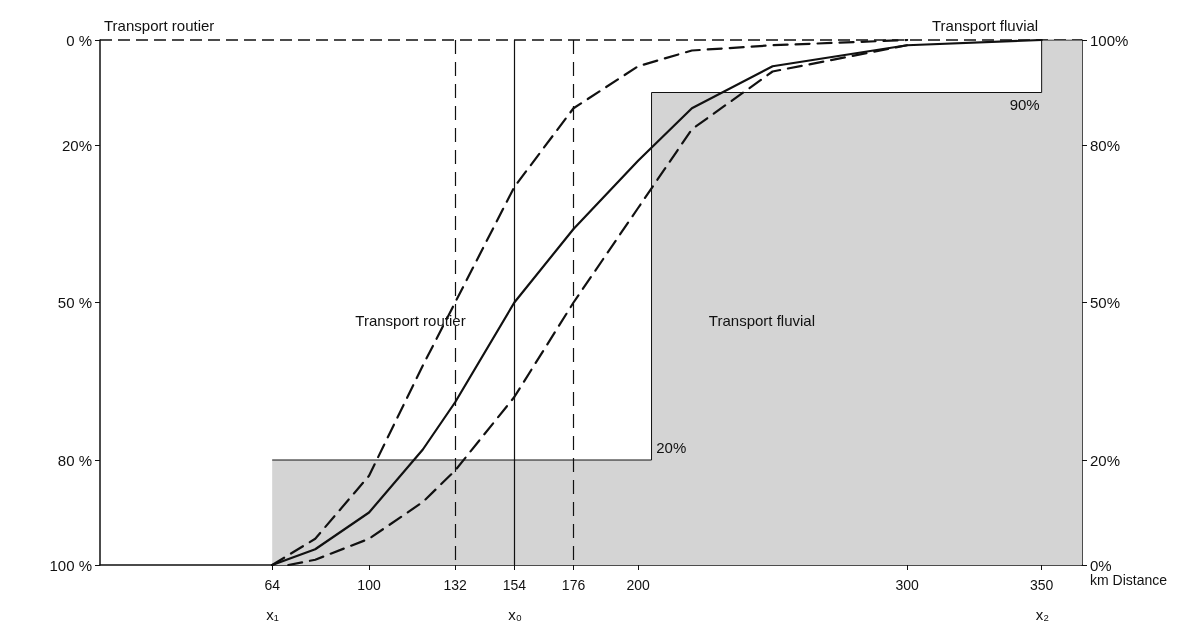 This screenshot has width=1202, height=640. Describe the element at coordinates (907, 585) in the screenshot. I see `x-tick-label: 300` at that location.